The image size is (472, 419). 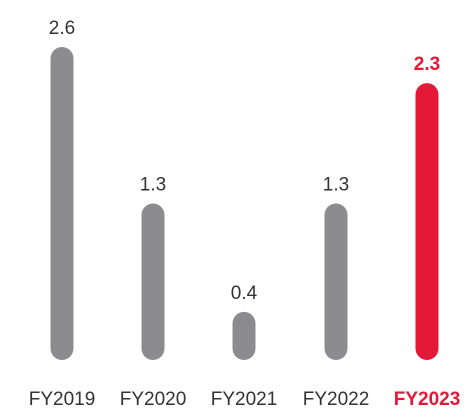 I want to click on value-label-fy2019: 2.6, so click(x=62, y=28).